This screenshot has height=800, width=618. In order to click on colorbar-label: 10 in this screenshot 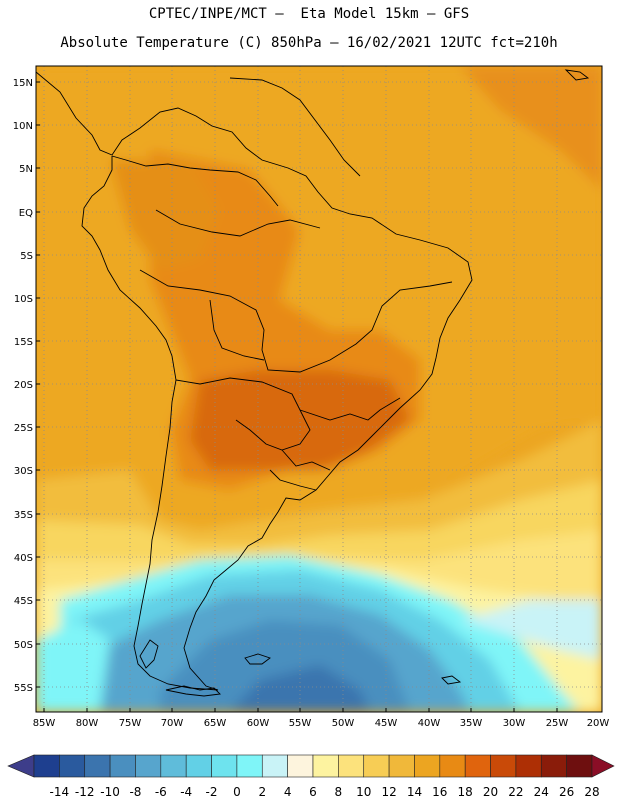, I will do `click(363, 792)`.